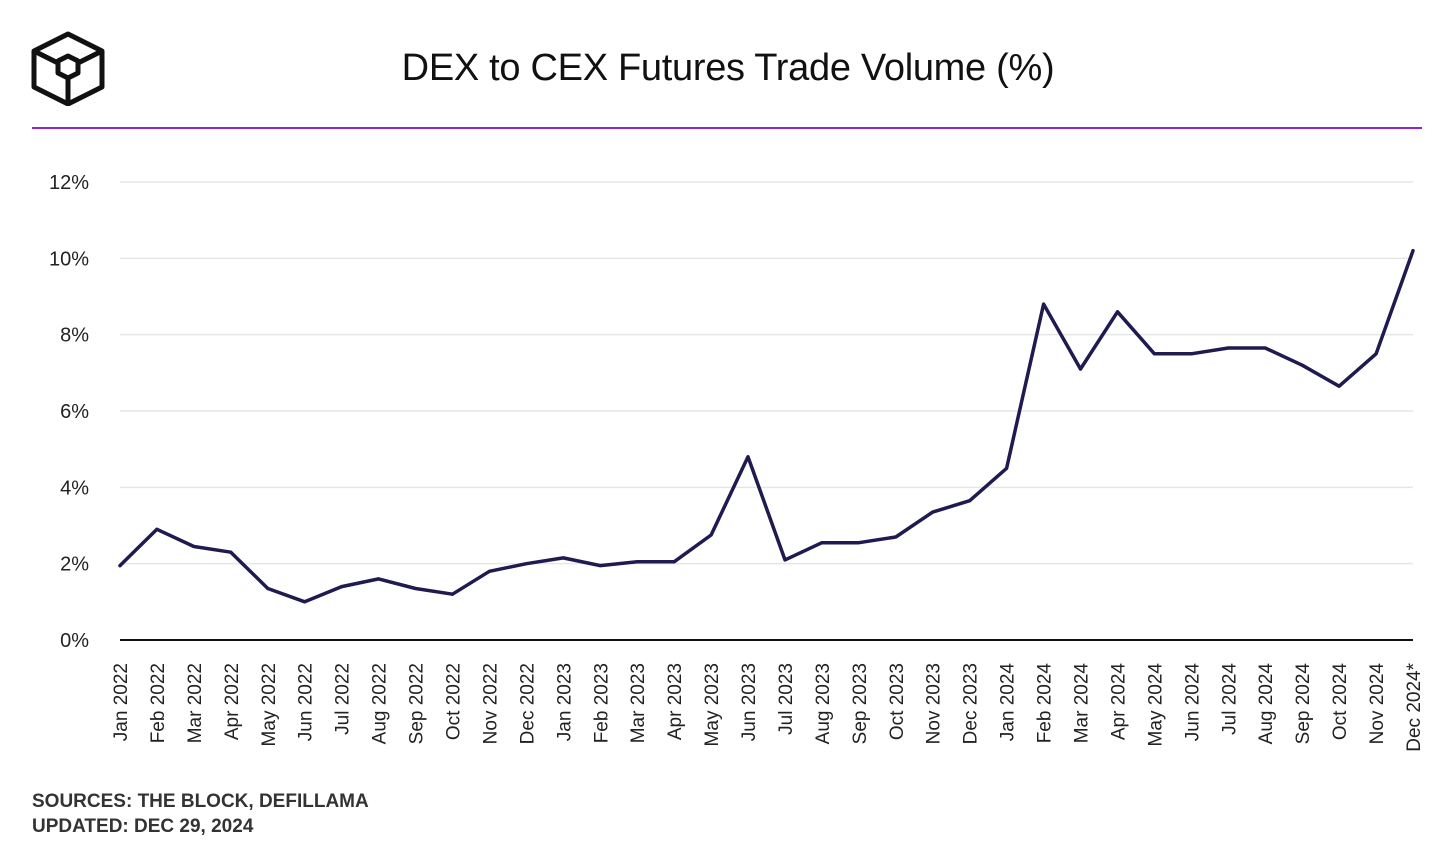  What do you see at coordinates (727, 128) in the screenshot?
I see `header-divider` at bounding box center [727, 128].